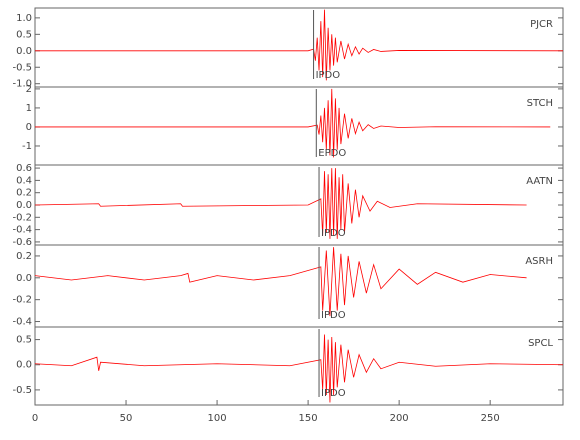  What do you see at coordinates (24, 168) in the screenshot?
I see `y-tick-label: 0.6` at bounding box center [24, 168].